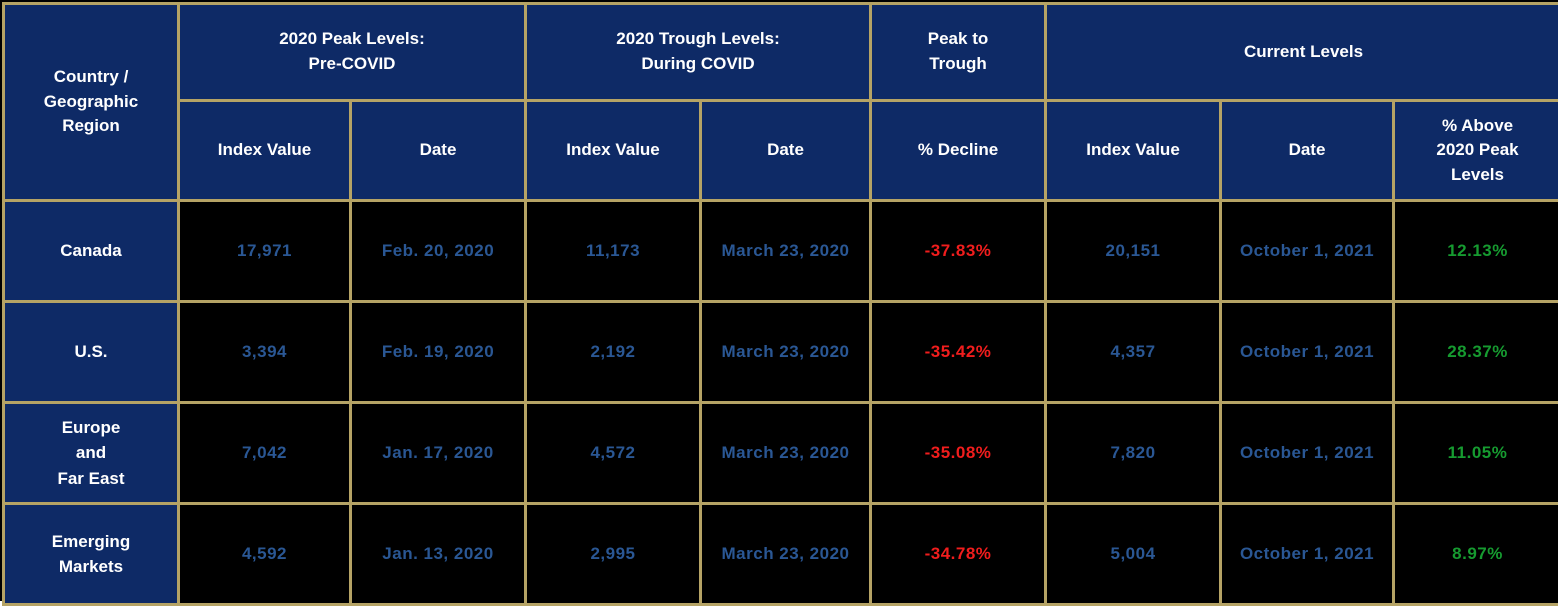 This screenshot has width=1558, height=606. I want to click on peak-index-value: 17,971, so click(265, 251).